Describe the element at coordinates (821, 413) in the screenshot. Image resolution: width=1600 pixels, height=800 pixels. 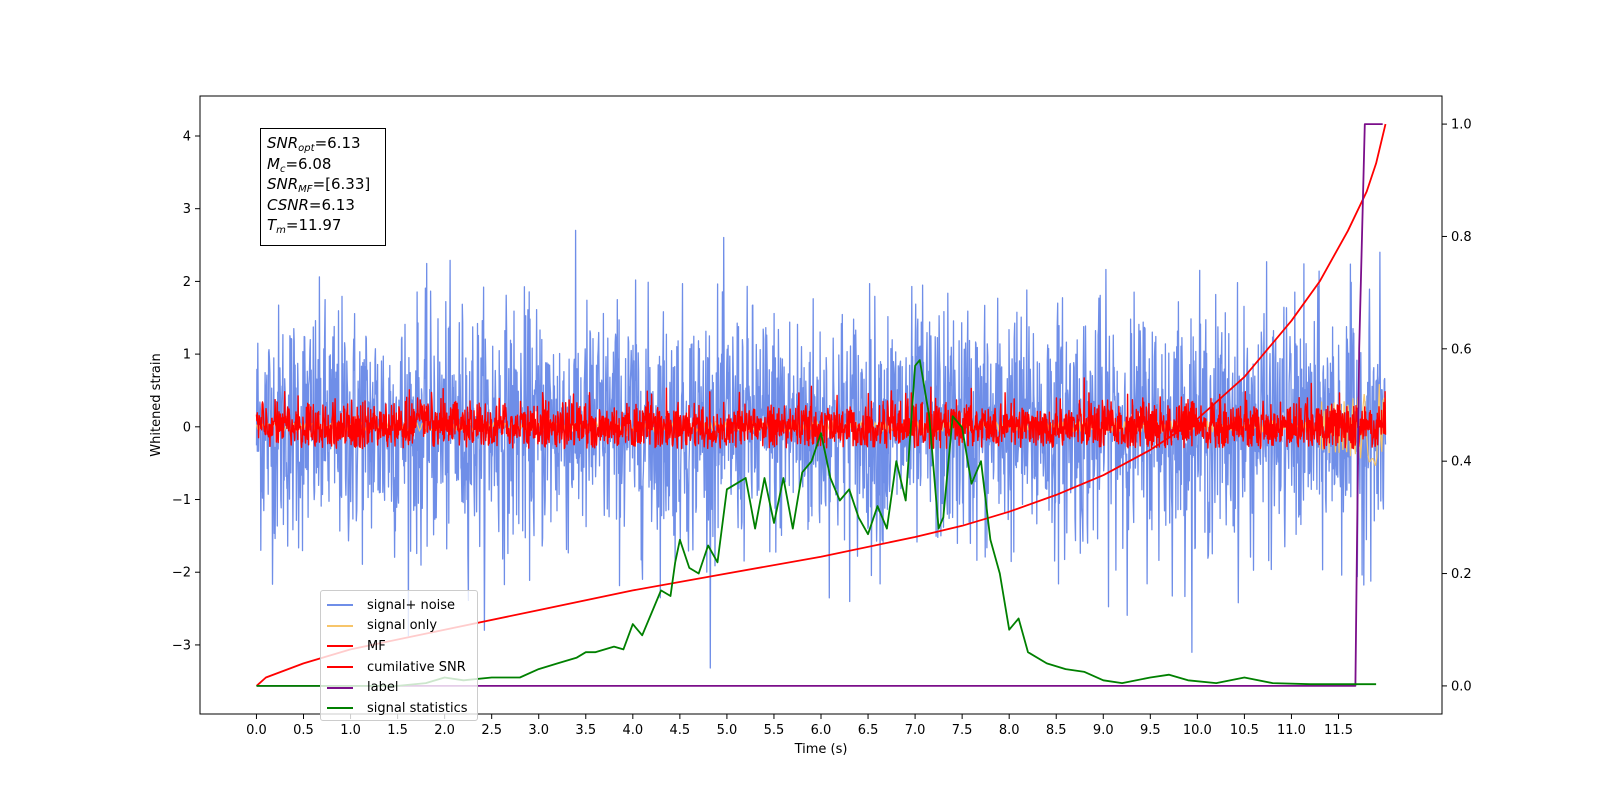
I see `series-line-mf` at that location.